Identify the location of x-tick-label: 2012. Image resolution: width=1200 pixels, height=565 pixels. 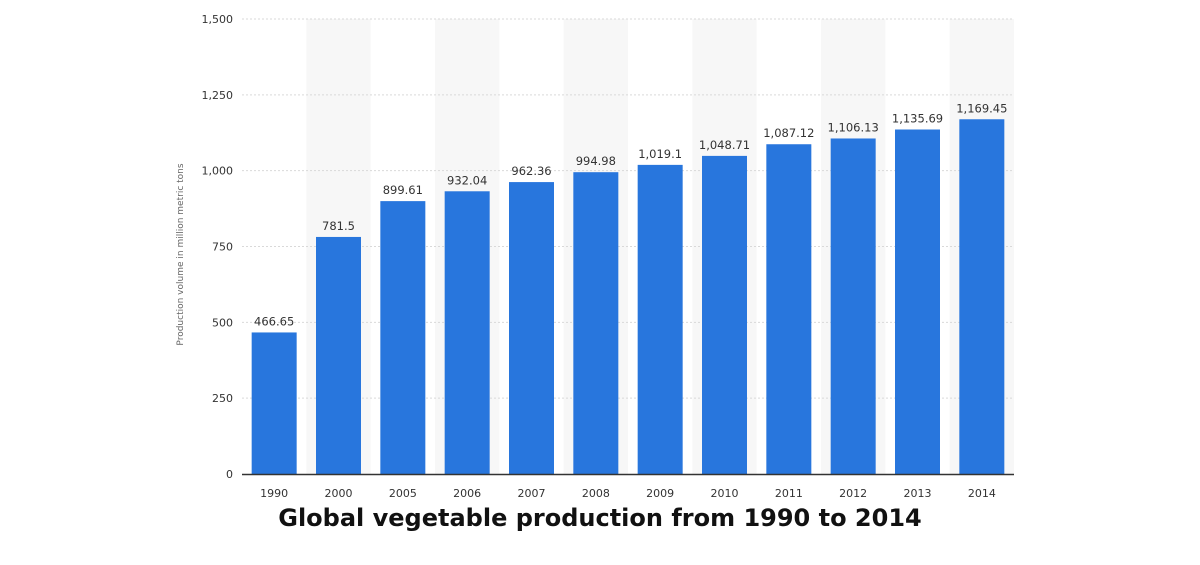
(853, 493).